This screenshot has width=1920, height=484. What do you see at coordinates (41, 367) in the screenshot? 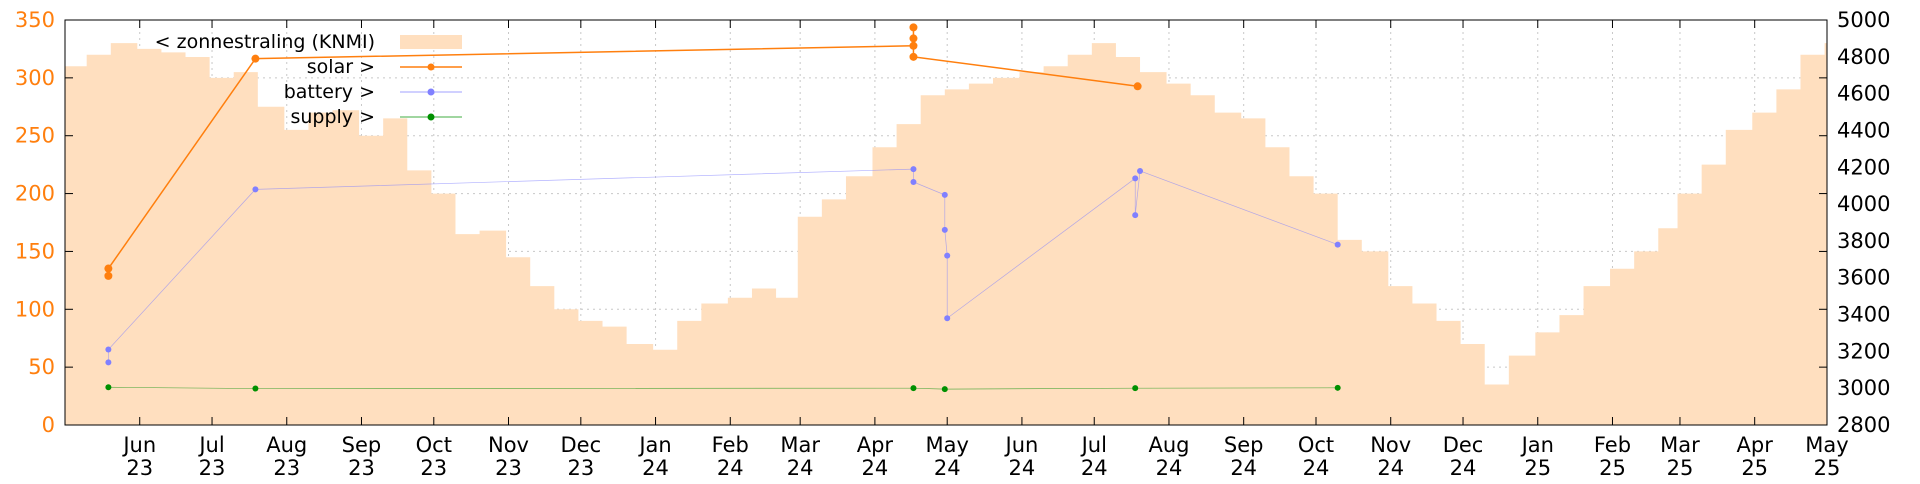
I see `y-left-tick-label: 50` at bounding box center [41, 367].